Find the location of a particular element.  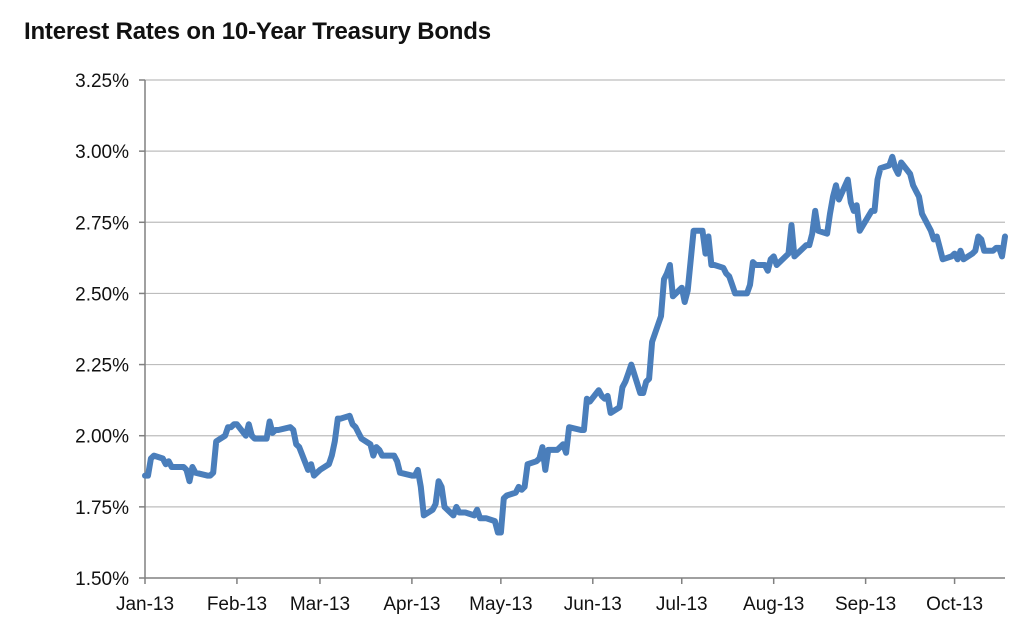

x-tick-label: Oct-13 is located at coordinates (954, 604).